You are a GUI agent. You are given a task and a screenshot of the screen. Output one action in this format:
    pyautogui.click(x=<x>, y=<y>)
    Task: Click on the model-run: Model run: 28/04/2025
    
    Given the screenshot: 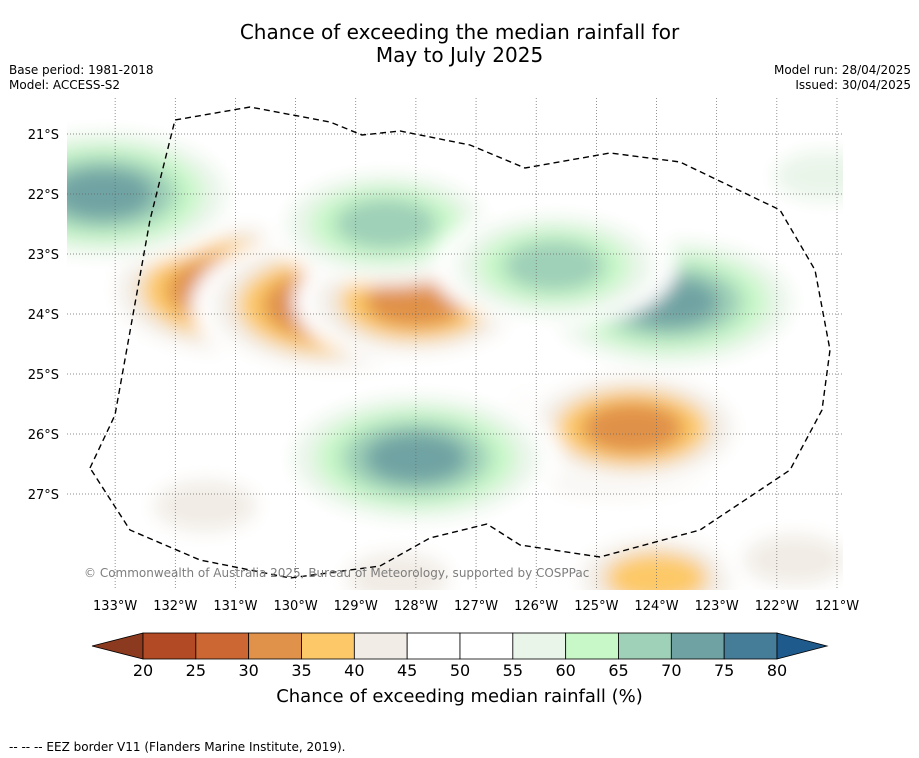 What is the action you would take?
    pyautogui.click(x=842, y=70)
    